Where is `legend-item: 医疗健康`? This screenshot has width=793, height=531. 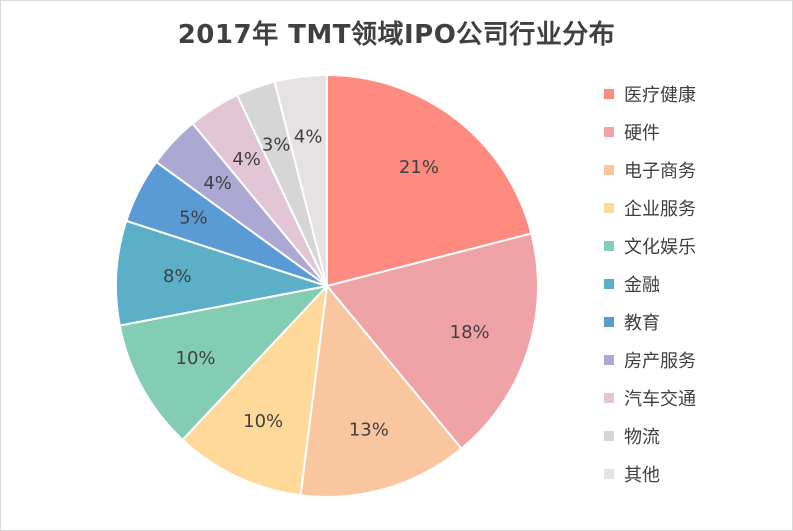
legend-item: 医疗健康 is located at coordinates (650, 94).